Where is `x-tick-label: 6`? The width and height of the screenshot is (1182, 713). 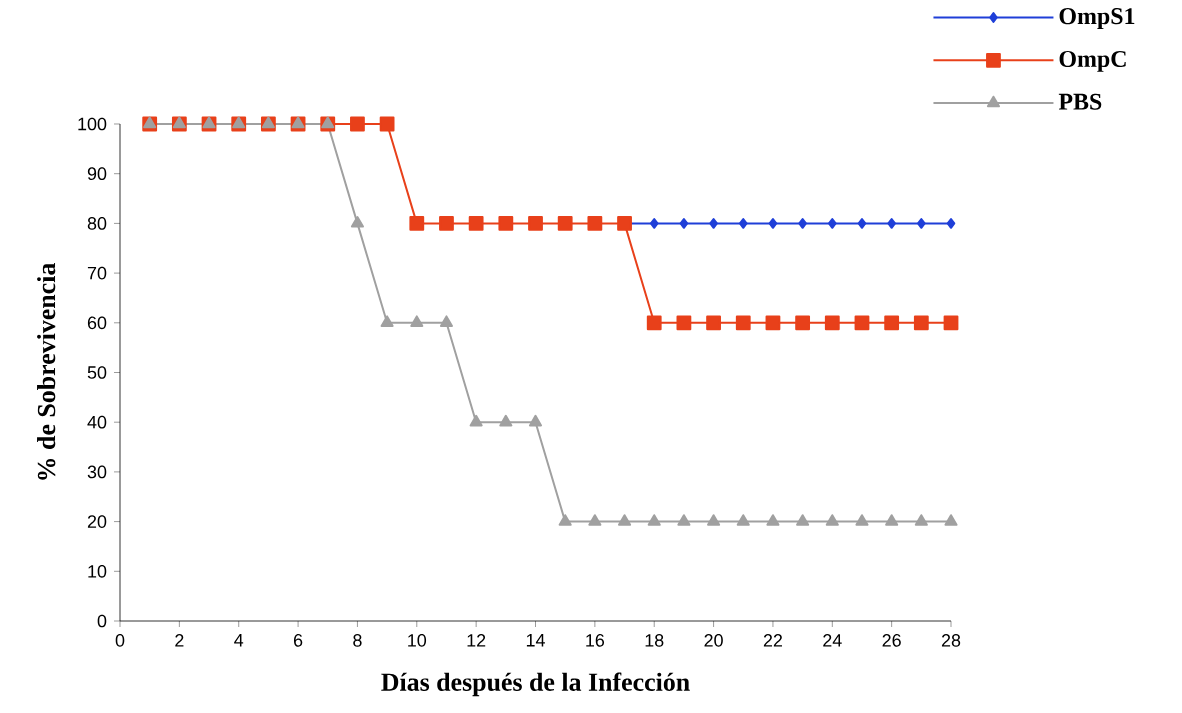 x-tick-label: 6 is located at coordinates (298, 640).